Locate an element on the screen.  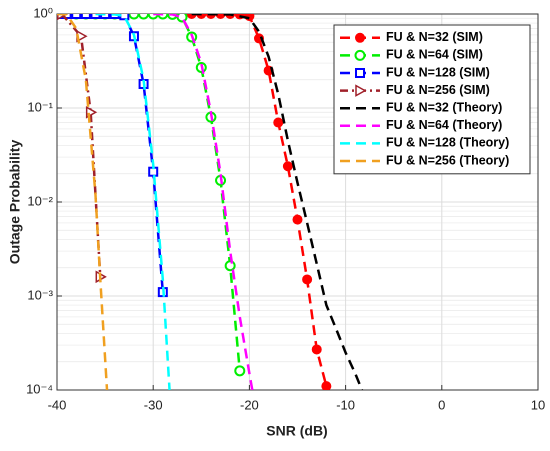
legend-label: FU & N=32 (SIM) is located at coordinates (434, 37).